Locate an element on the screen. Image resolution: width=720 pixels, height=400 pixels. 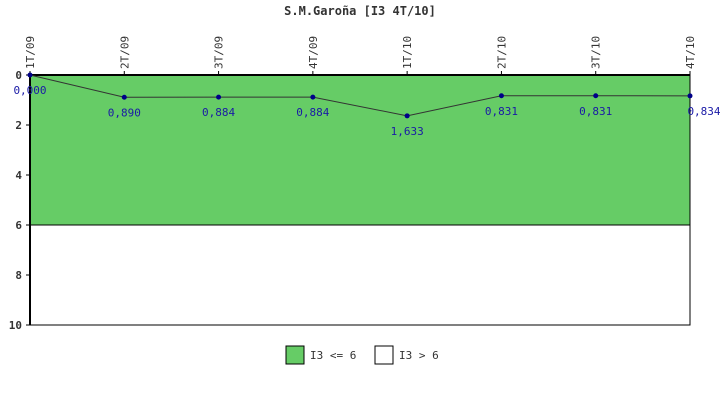
y-tick-label: 0 is located at coordinates (18, 75).